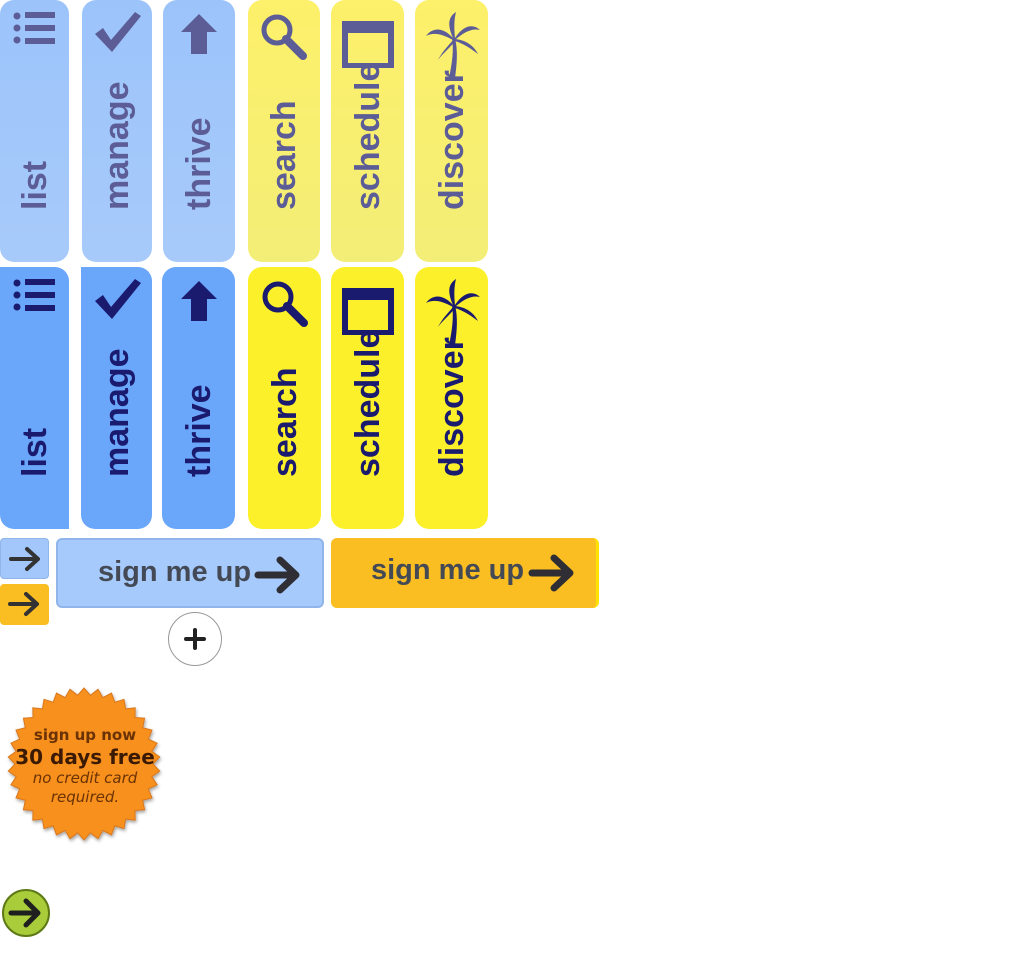 This screenshot has height=953, width=1020. I want to click on tab-schedule: schedule, so click(367, 131).